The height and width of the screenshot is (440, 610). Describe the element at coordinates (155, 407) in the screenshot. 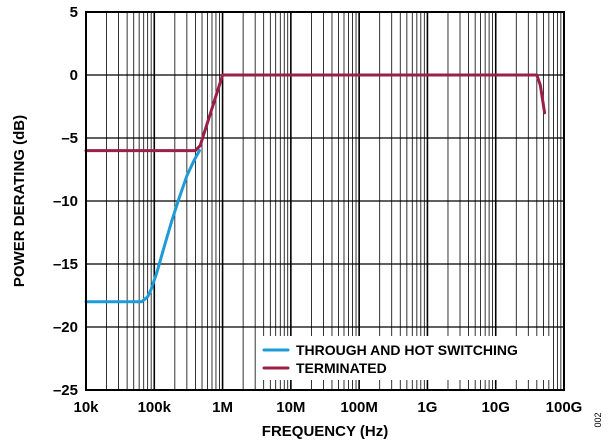

I see `x-tick-label: 100k` at that location.